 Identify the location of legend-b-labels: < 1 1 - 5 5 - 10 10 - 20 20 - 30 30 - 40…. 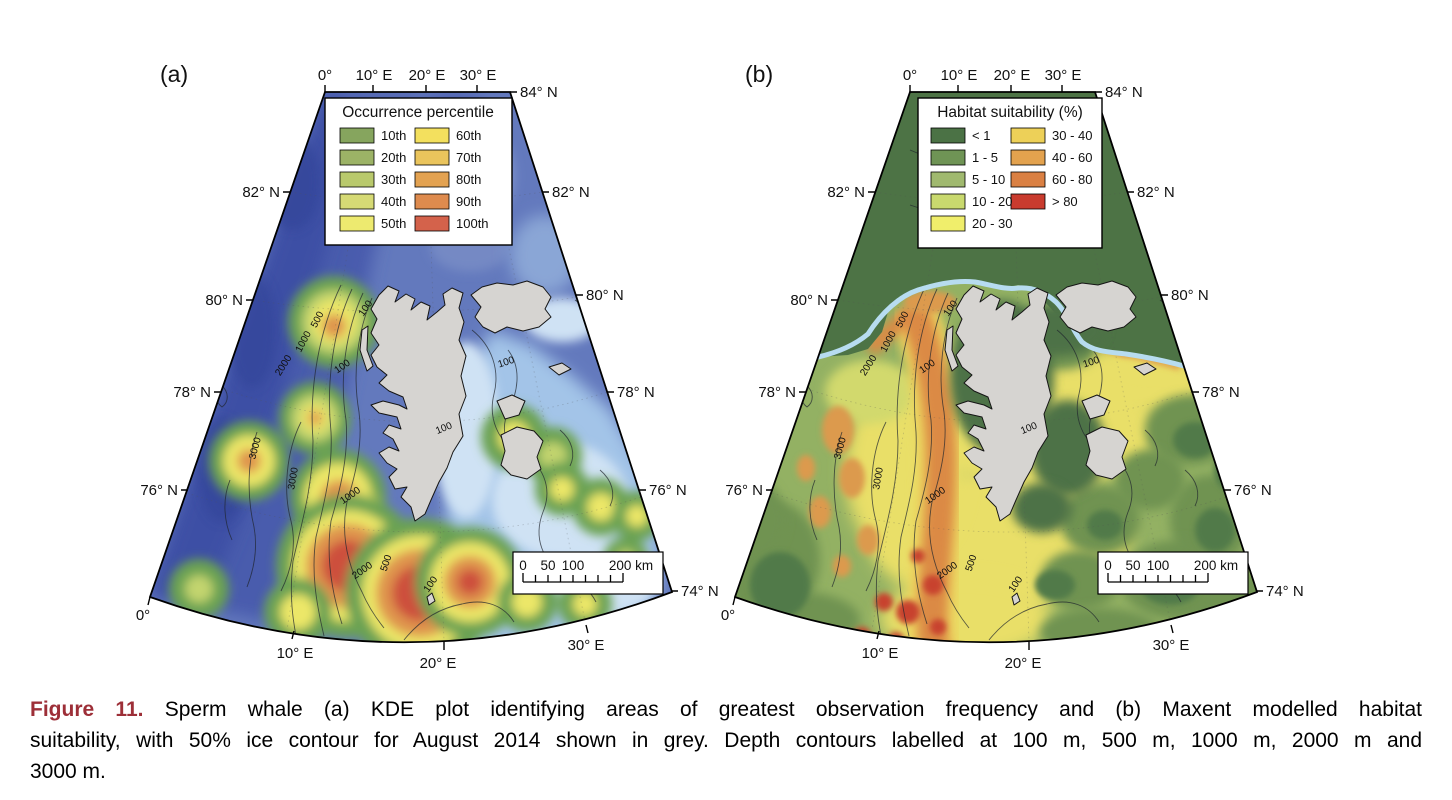
(1032, 179).